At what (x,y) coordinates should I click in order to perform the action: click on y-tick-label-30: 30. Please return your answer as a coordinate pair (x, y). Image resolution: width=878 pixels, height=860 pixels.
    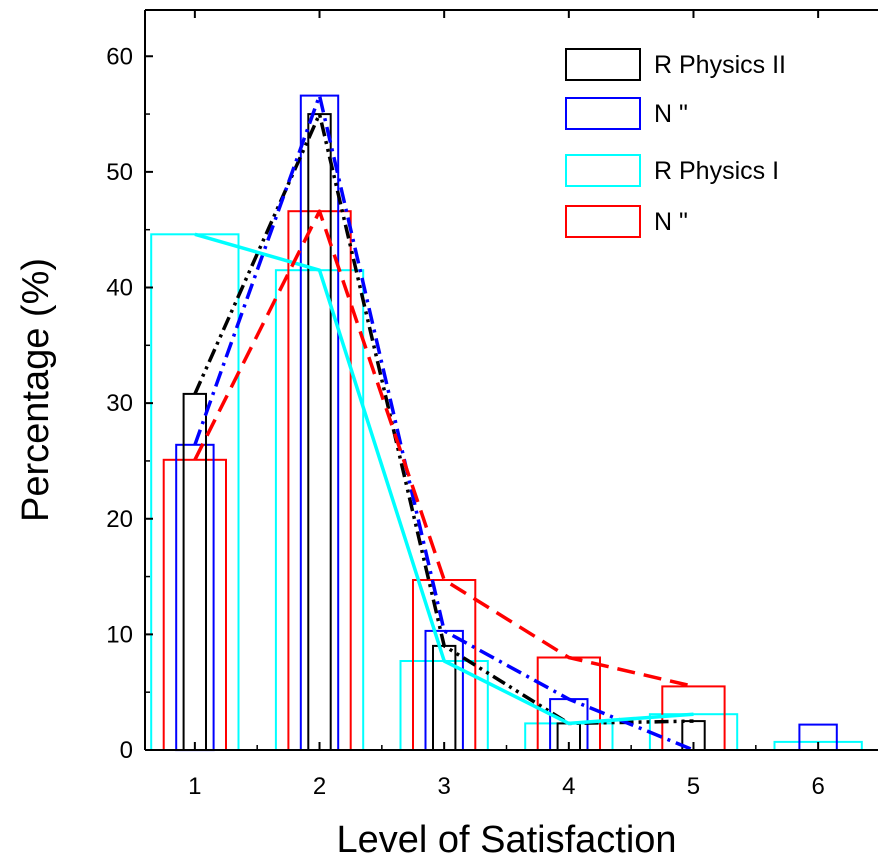
    Looking at the image, I should click on (119, 403).